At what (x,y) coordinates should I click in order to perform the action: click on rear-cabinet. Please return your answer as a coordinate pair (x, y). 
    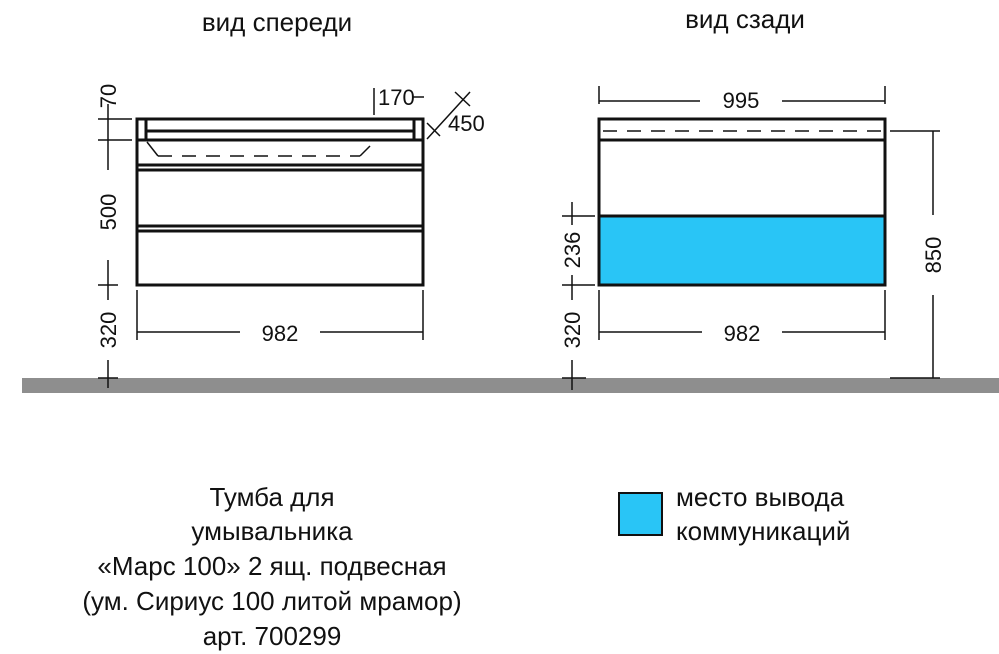
    Looking at the image, I should click on (742, 202).